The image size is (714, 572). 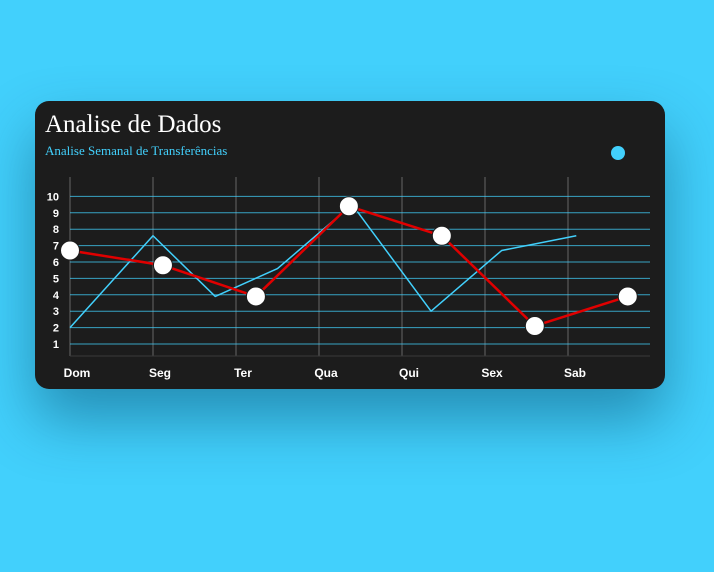 What do you see at coordinates (77, 373) in the screenshot?
I see `x-tick-label: Dom` at bounding box center [77, 373].